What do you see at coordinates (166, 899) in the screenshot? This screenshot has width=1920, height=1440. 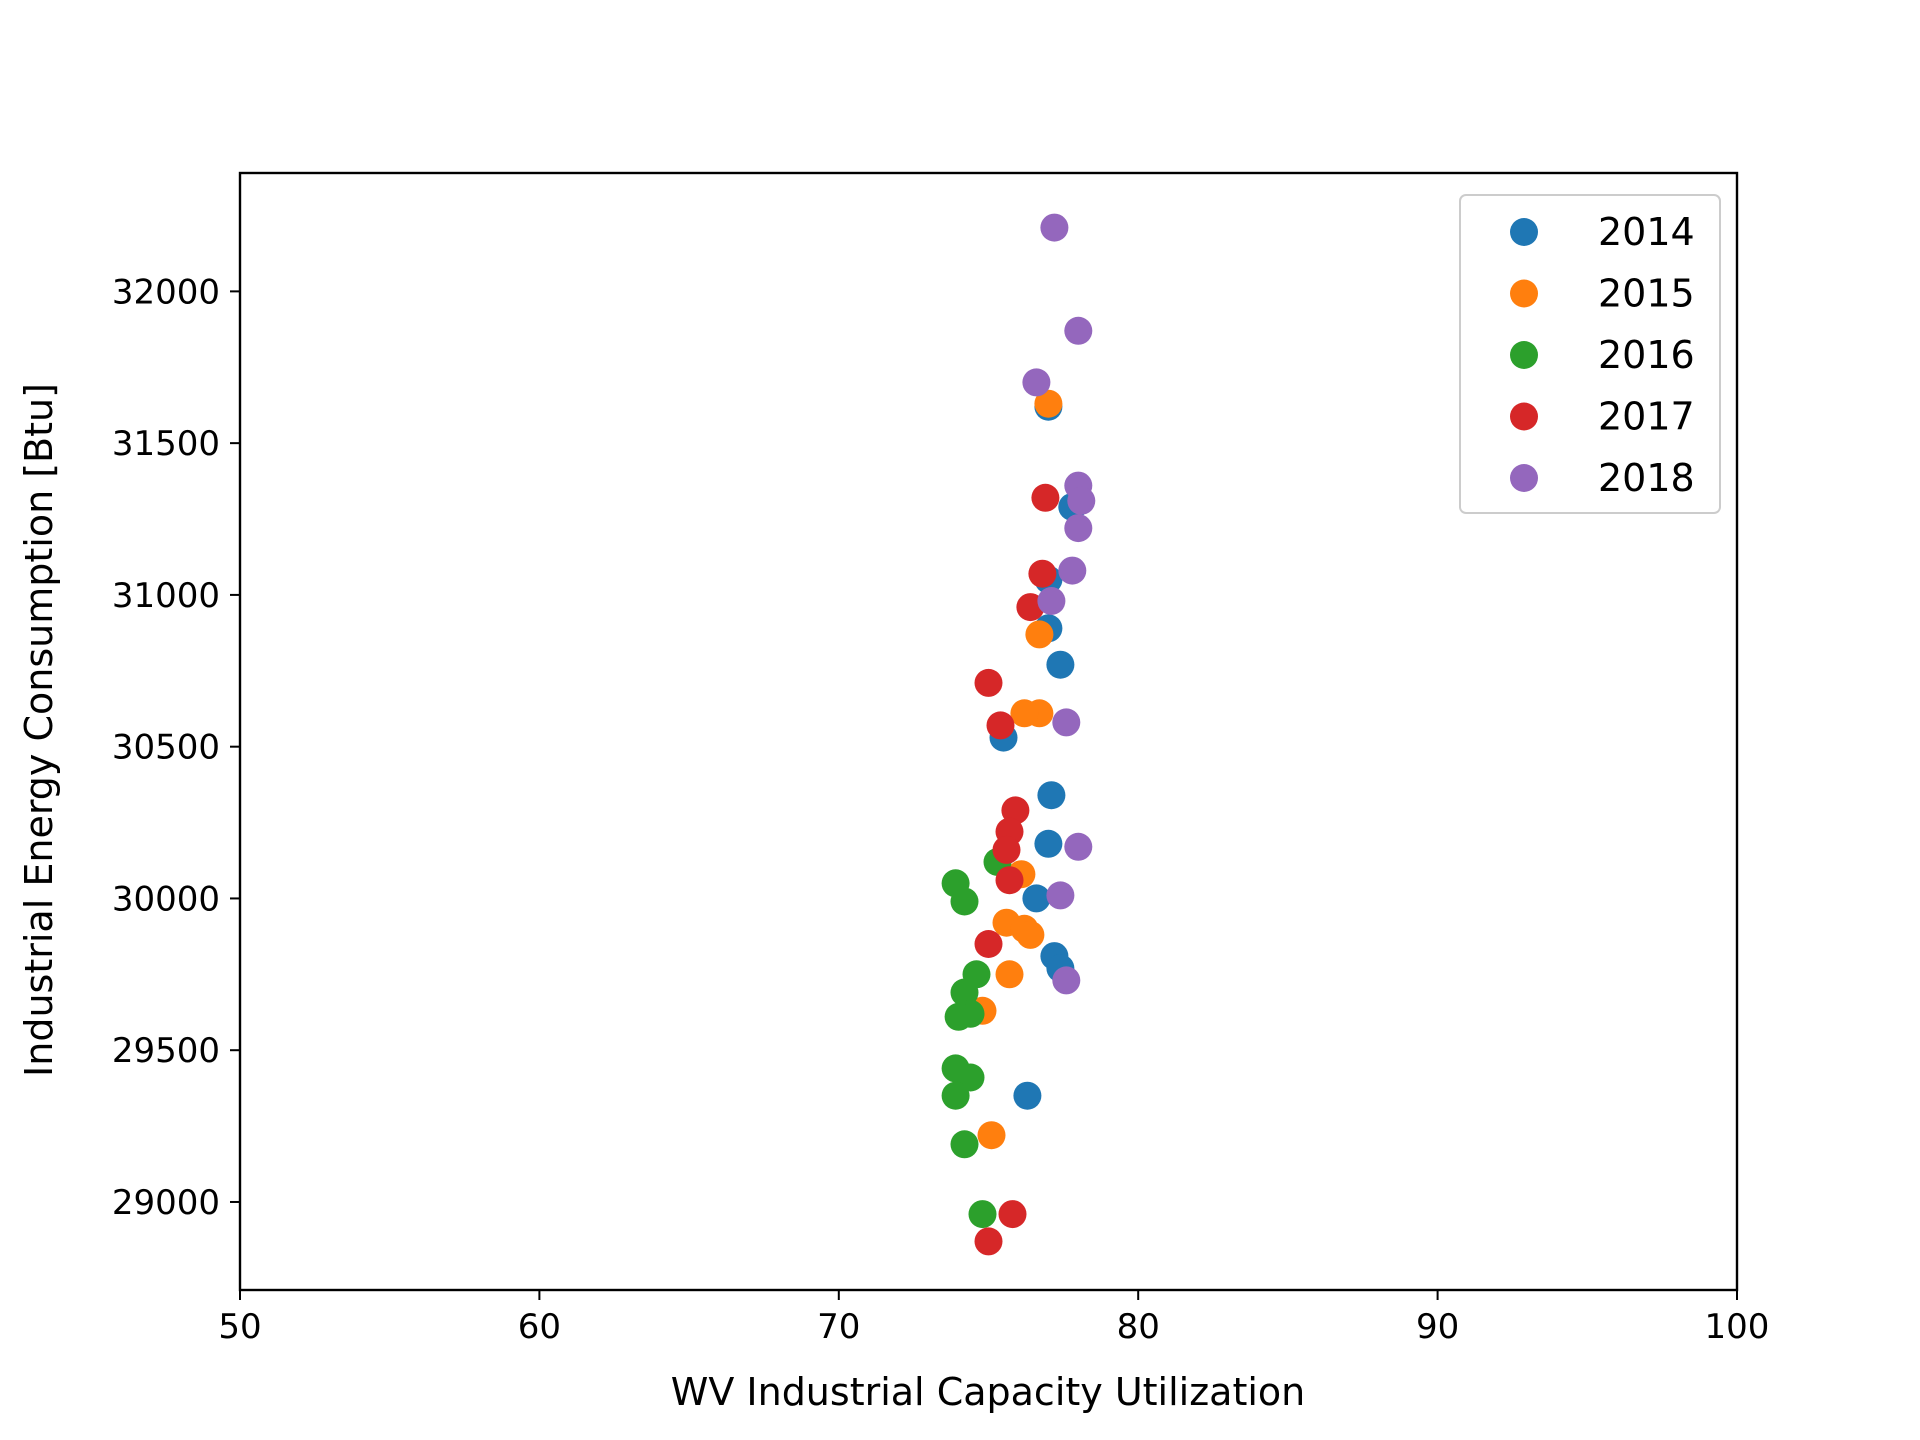 I see `y-tick-label-30000: 30000` at bounding box center [166, 899].